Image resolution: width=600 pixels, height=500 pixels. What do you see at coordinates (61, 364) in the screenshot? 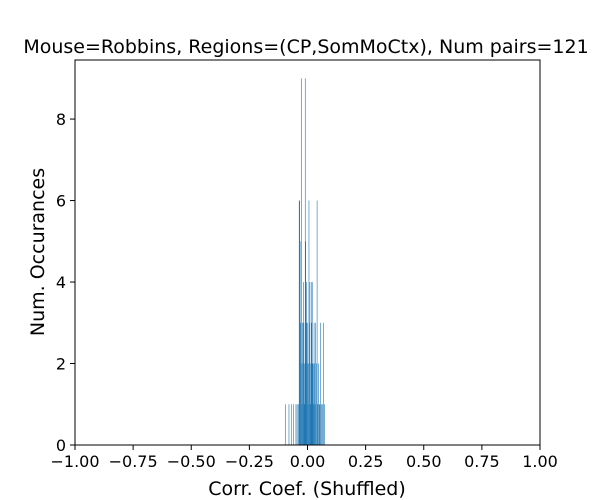
I see `y-tick-label: 2` at bounding box center [61, 364].